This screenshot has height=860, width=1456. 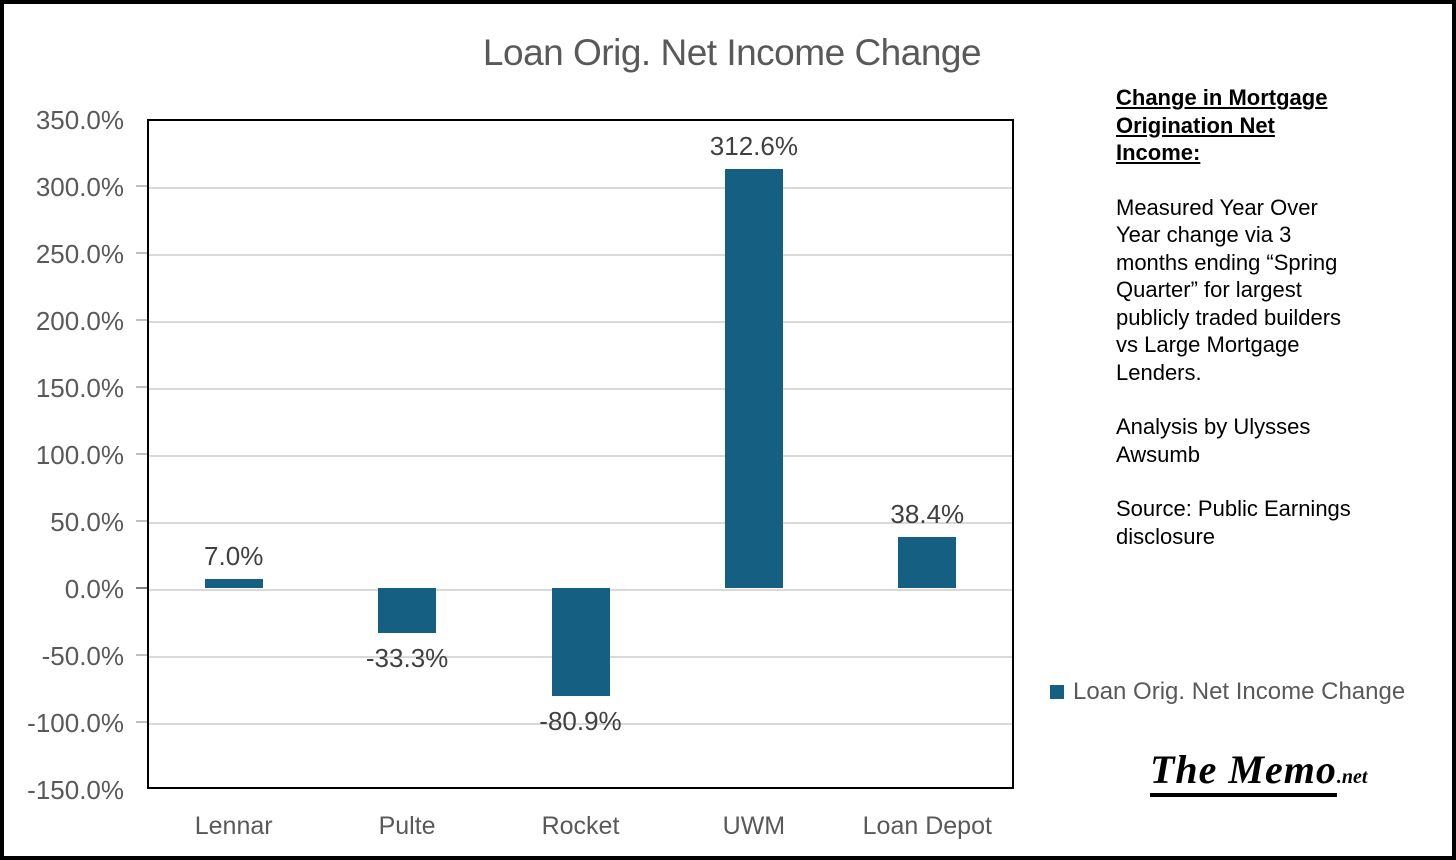 What do you see at coordinates (75, 723) in the screenshot?
I see `y-axis-label: -100.0%` at bounding box center [75, 723].